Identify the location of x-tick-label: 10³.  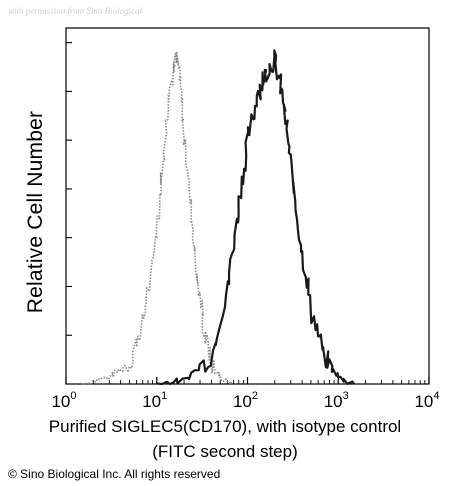
(336, 400).